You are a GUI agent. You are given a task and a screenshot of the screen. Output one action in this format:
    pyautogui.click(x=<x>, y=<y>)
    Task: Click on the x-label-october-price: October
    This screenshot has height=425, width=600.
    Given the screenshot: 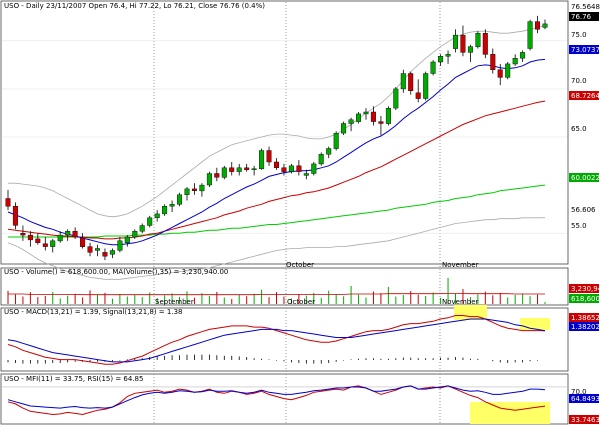 What is the action you would take?
    pyautogui.click(x=300, y=265)
    